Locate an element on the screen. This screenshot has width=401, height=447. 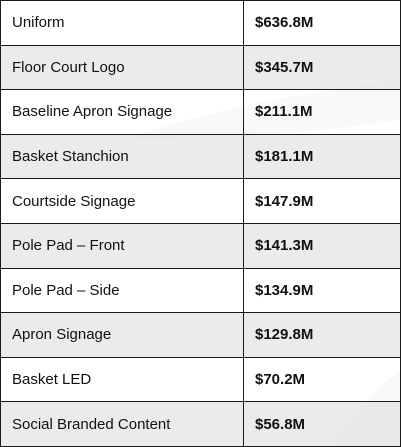
asset-cell: Baseline Apron Signage is located at coordinates (122, 112).